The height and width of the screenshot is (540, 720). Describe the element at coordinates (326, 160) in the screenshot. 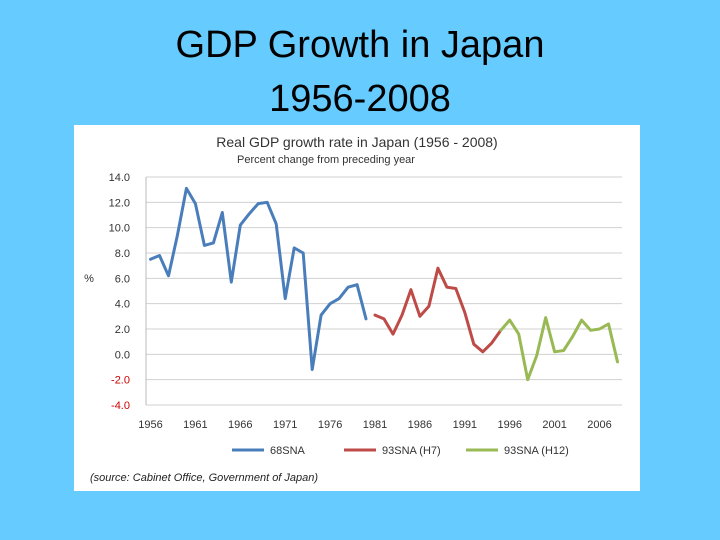

I see `chart-subtitle: Percent change from preceding year` at that location.